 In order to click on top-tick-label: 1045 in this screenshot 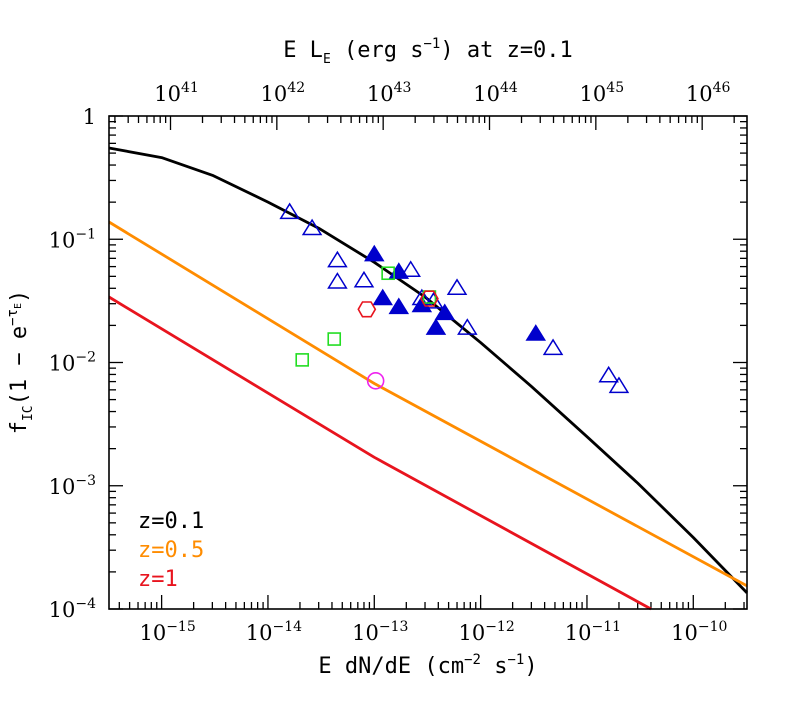, I will do `click(602, 93)`.